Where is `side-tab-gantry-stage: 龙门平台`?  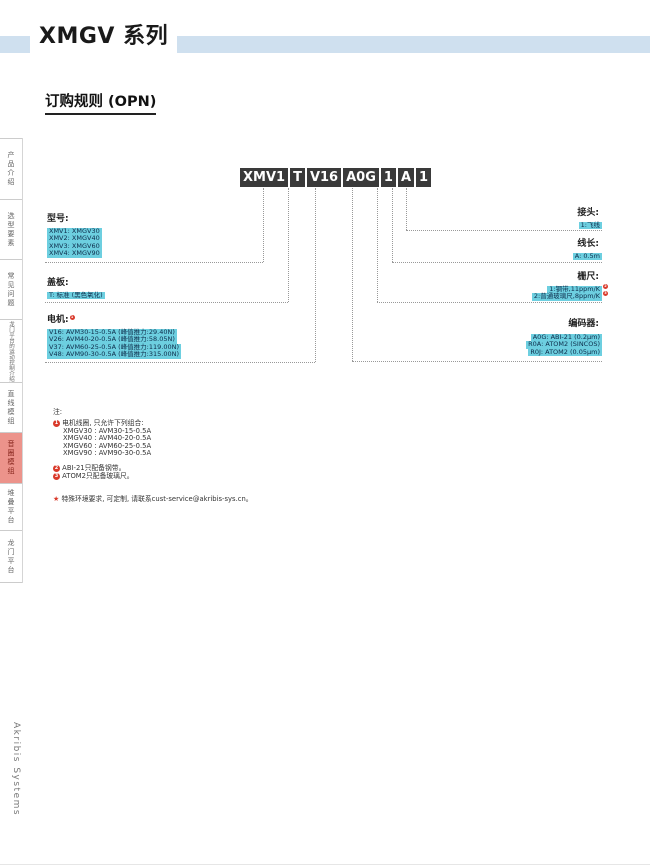
side-tab-gantry-stage: 龙门平台 is located at coordinates (11, 557).